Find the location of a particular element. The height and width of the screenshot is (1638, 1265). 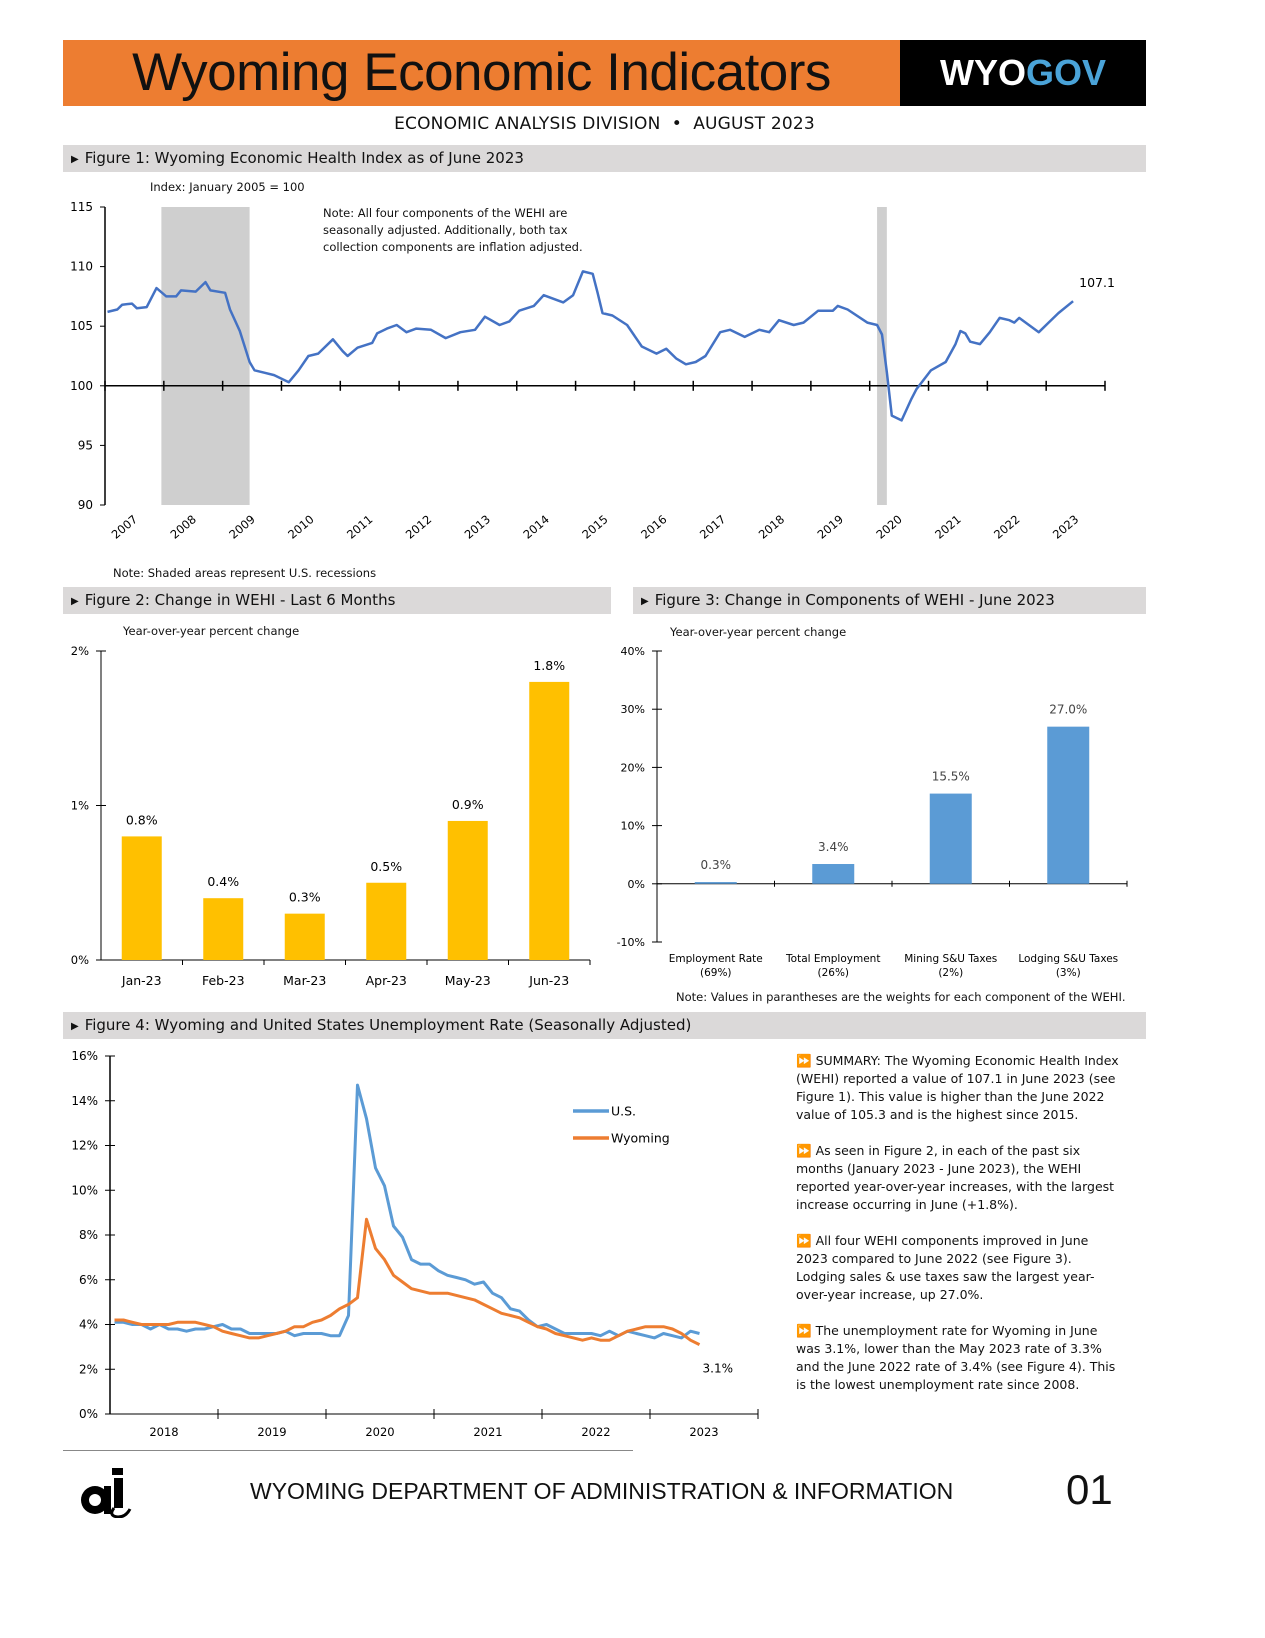

y-tick-label: 2% is located at coordinates (88, 1369).